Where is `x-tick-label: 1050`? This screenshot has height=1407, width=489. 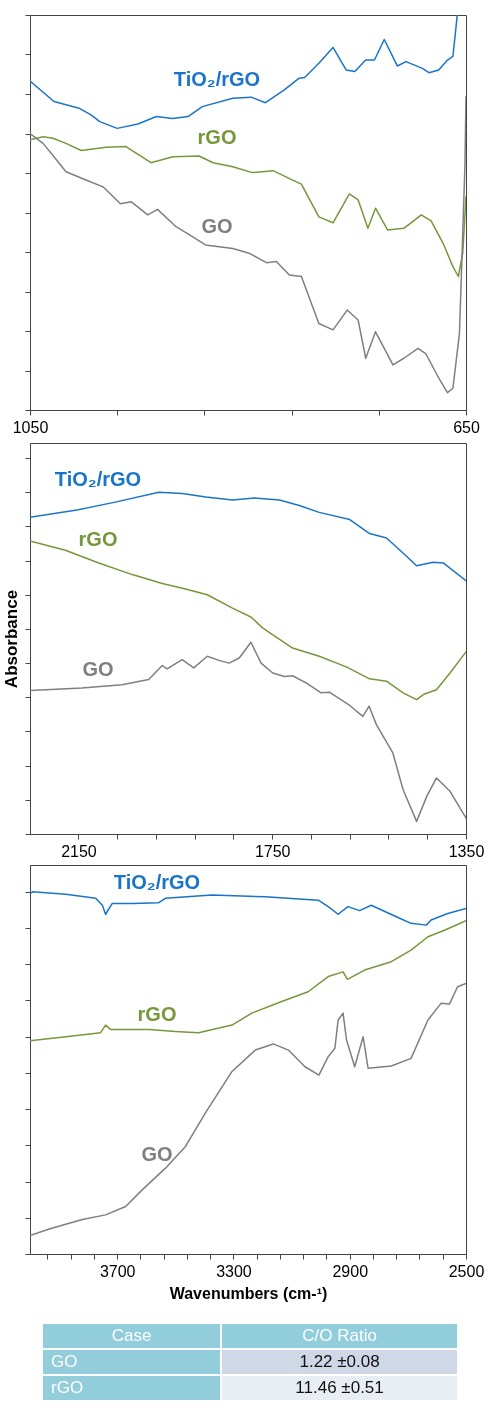
x-tick-label: 1050 is located at coordinates (30, 427).